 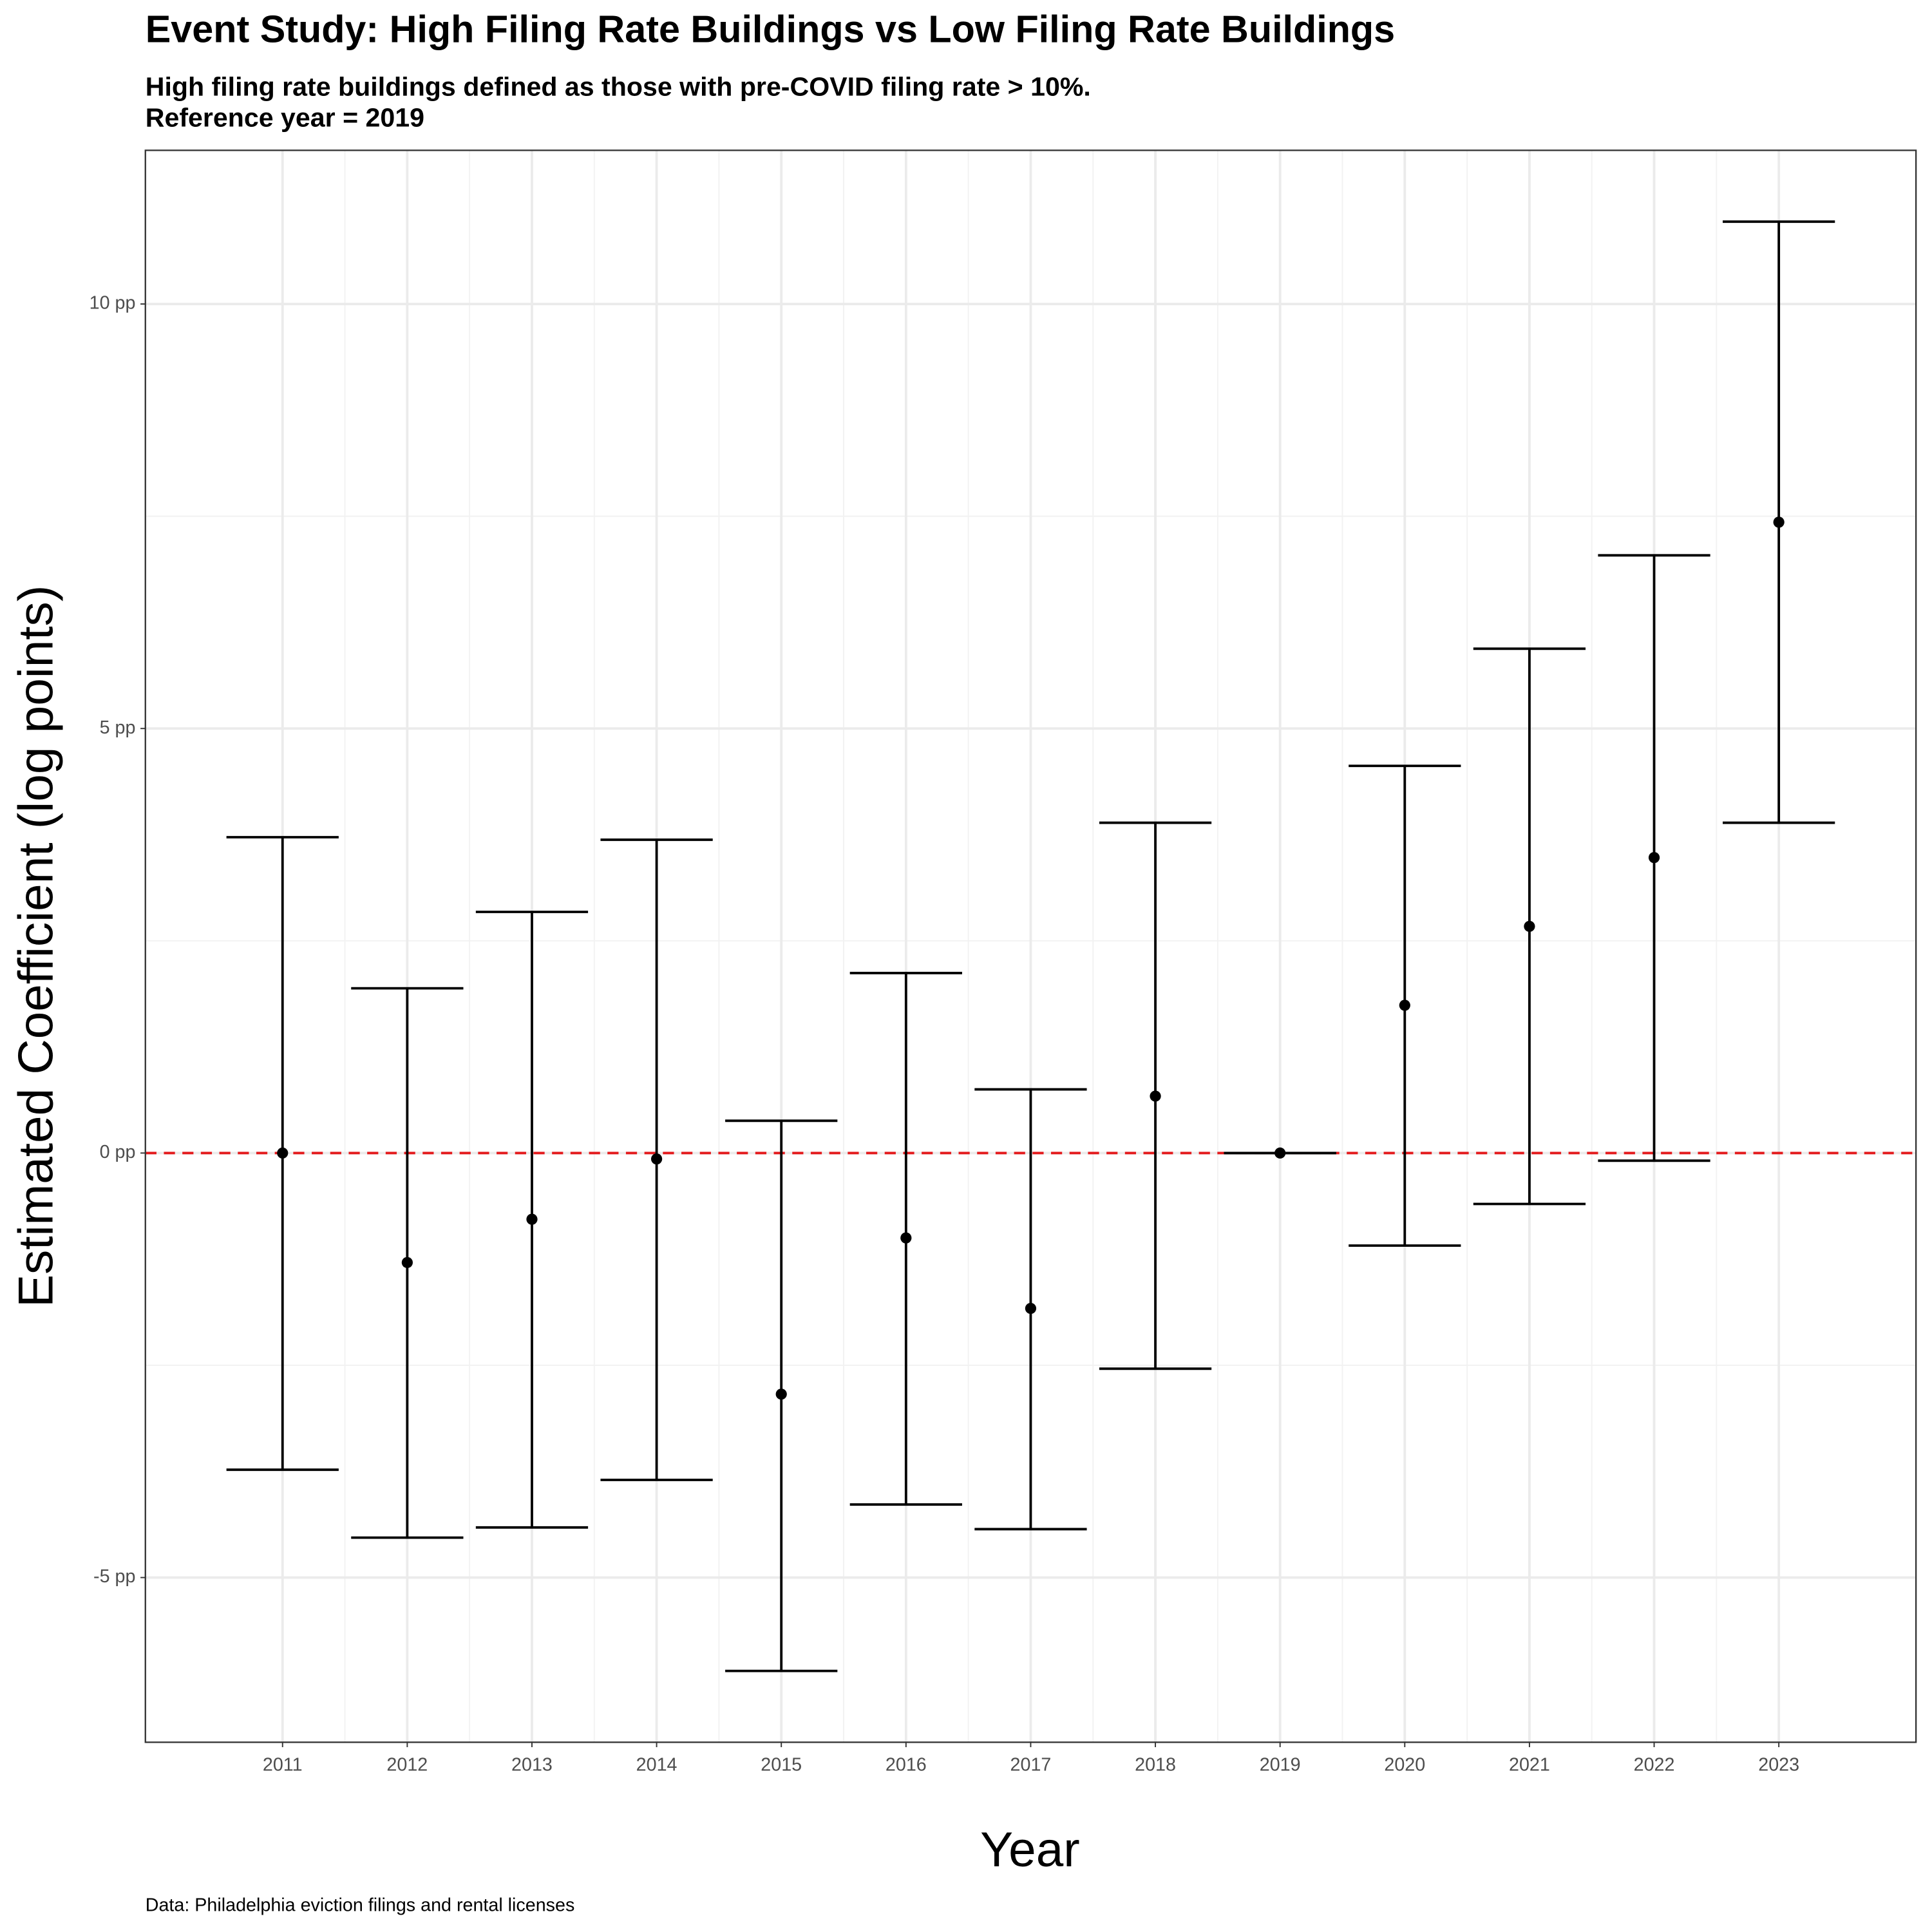 What do you see at coordinates (1030, 1850) in the screenshot?
I see `x-axis-title: Year` at bounding box center [1030, 1850].